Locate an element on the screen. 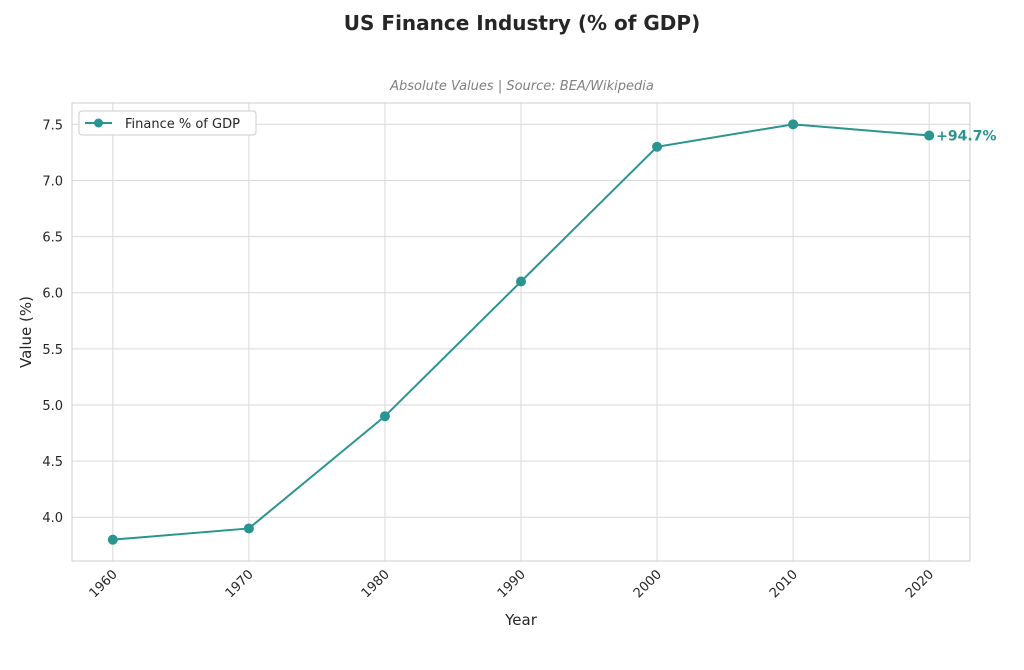 The image size is (1024, 670). x-tick-label: 1960 is located at coordinates (104, 584).